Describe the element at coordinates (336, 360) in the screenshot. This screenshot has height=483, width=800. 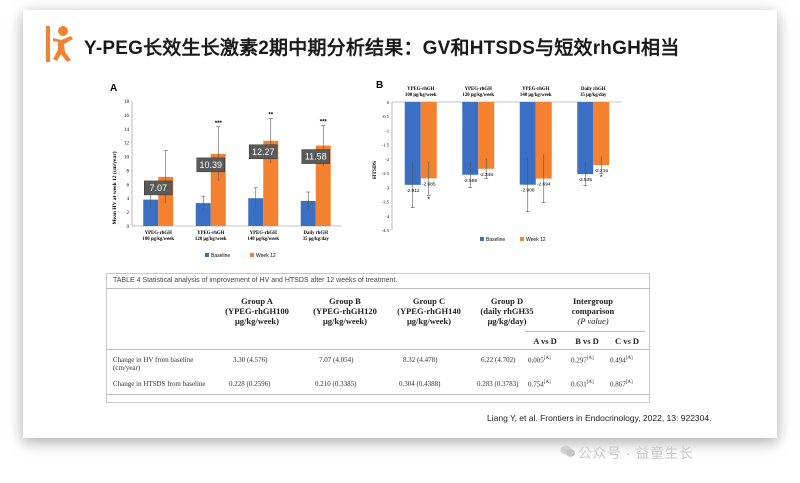
I see `cell-hv-b: 7.07 (4.054)` at that location.